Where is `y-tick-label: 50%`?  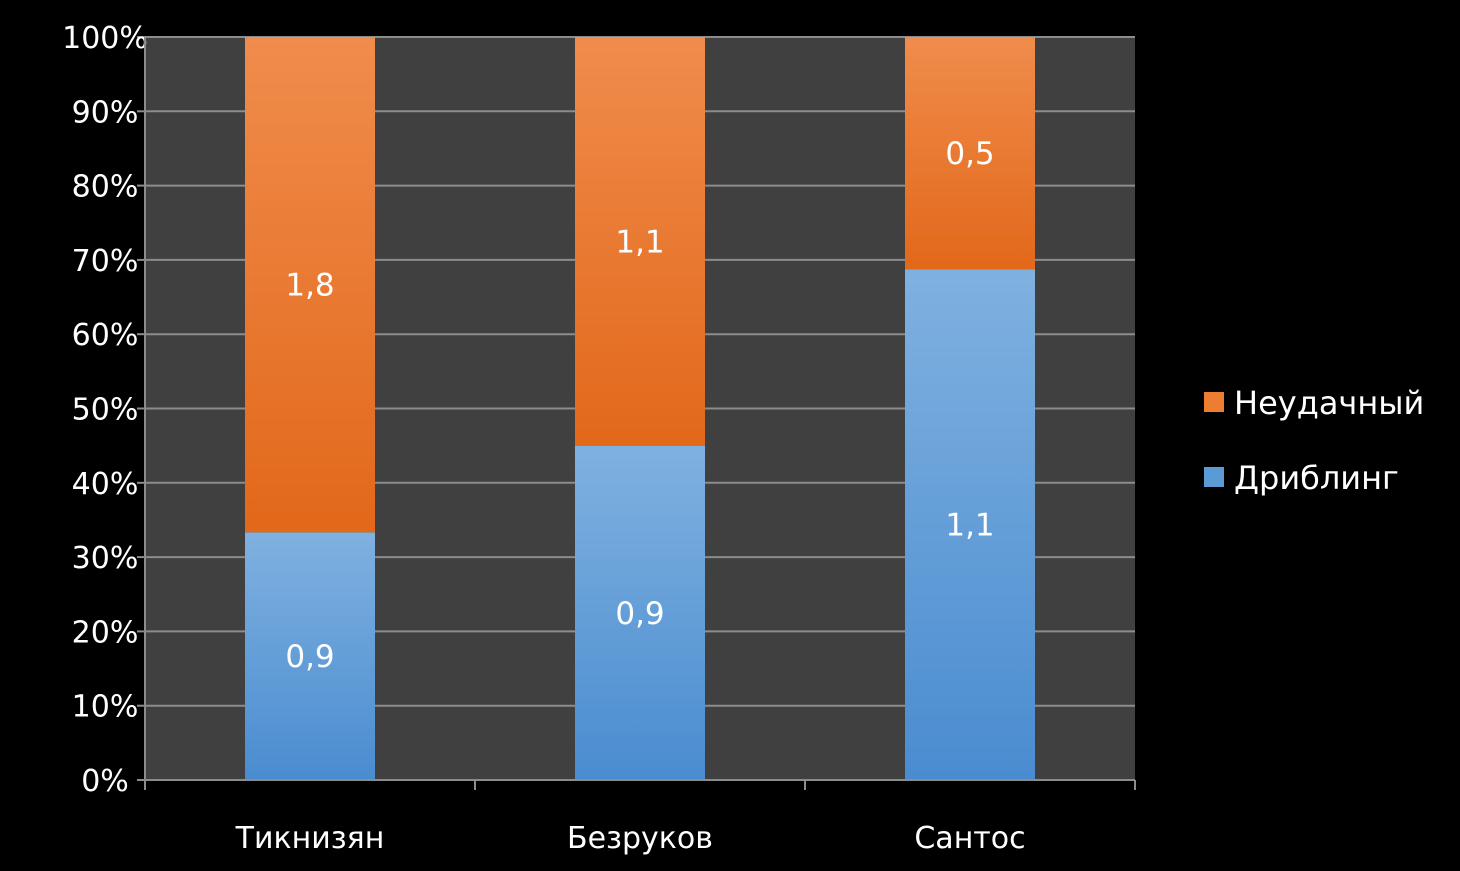 y-tick-label: 50% is located at coordinates (105, 410).